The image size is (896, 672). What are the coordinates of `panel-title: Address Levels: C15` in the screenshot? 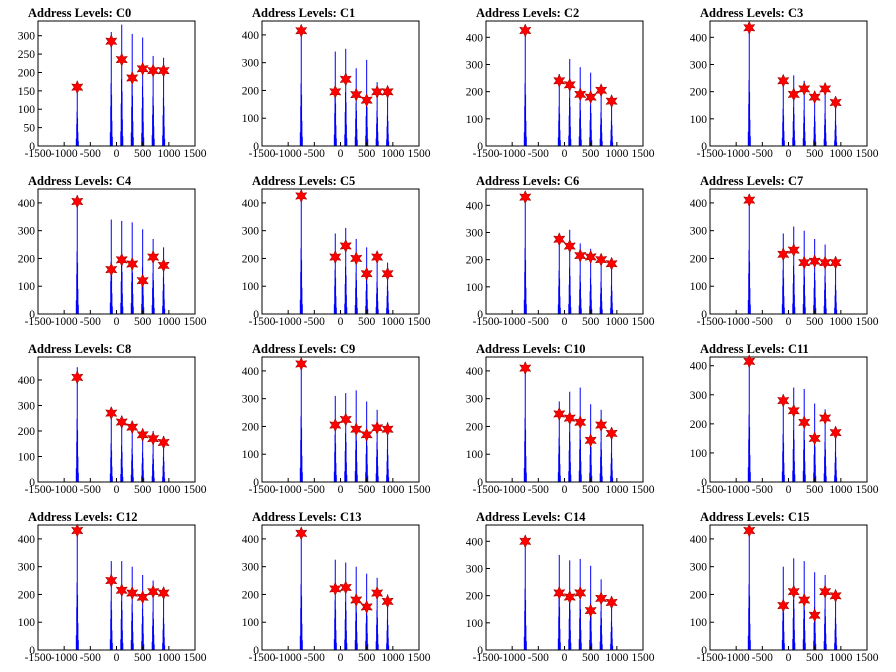 It's located at (755, 517).